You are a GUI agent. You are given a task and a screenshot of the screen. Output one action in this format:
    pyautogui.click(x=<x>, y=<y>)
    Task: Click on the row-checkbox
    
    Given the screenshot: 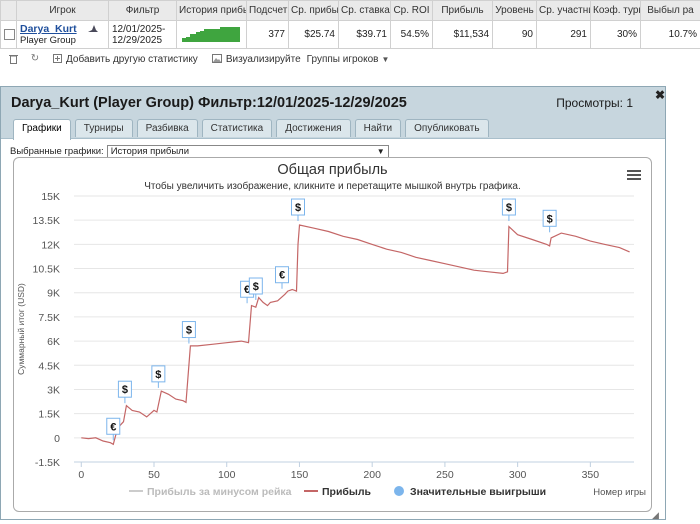 What is the action you would take?
    pyautogui.click(x=9, y=34)
    